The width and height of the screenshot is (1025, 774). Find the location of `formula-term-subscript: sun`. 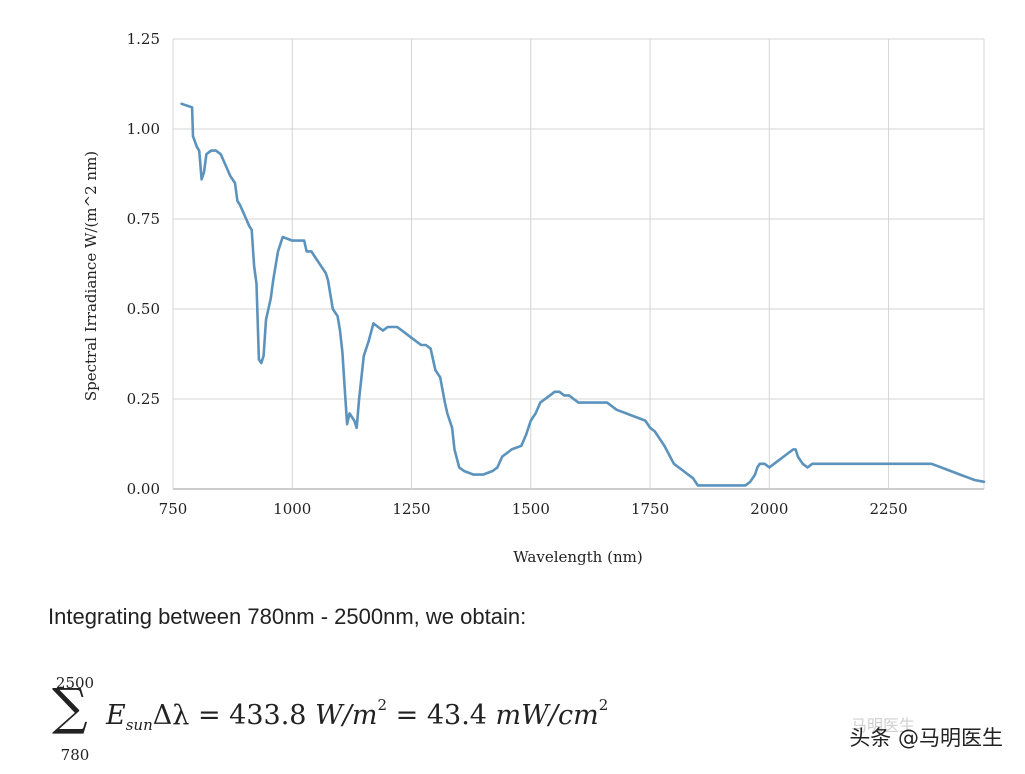

formula-term-subscript: sun is located at coordinates (139, 725).